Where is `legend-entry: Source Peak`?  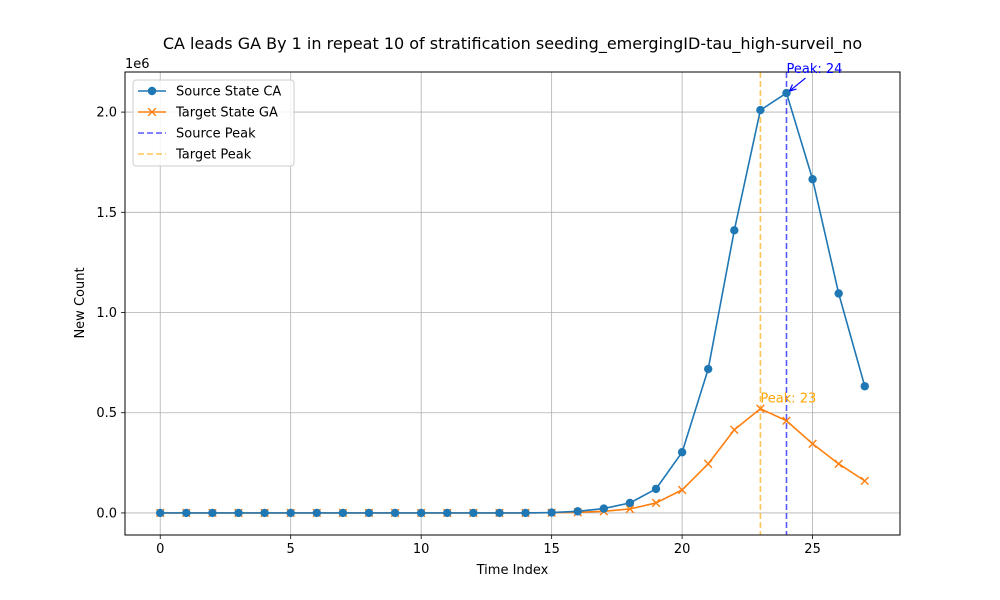
legend-entry: Source Peak is located at coordinates (197, 134).